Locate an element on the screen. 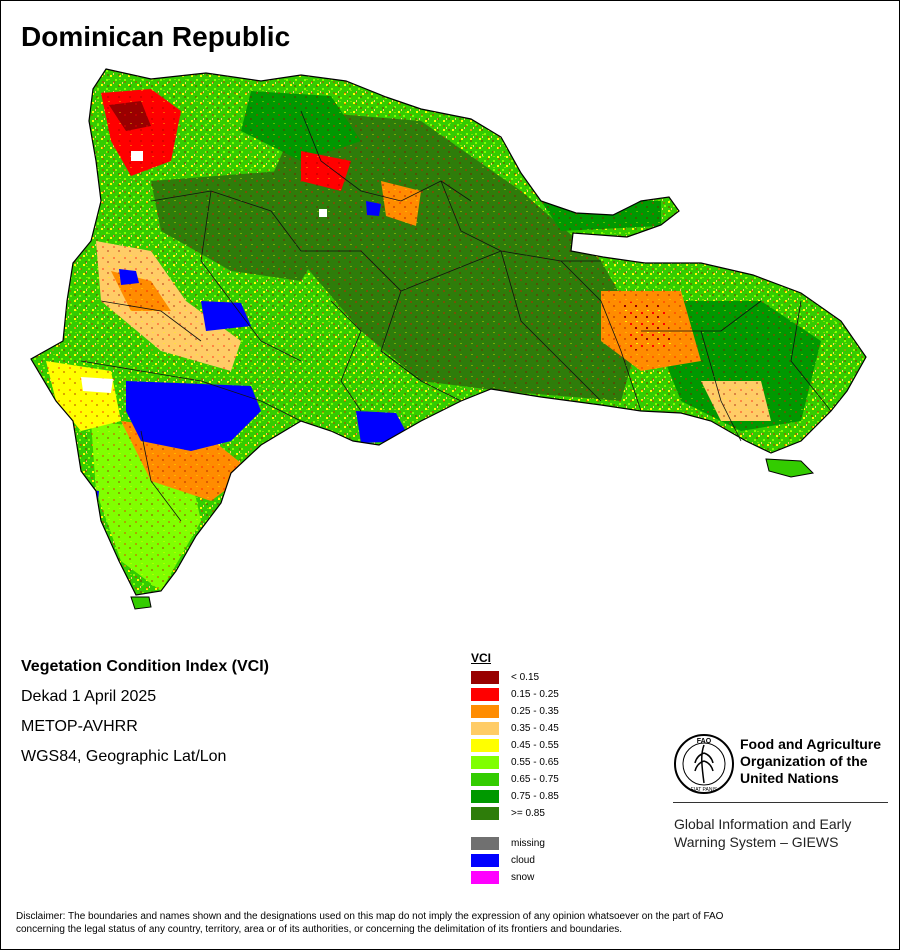 The height and width of the screenshot is (950, 900). legend-item: < 0.15 is located at coordinates (515, 677).